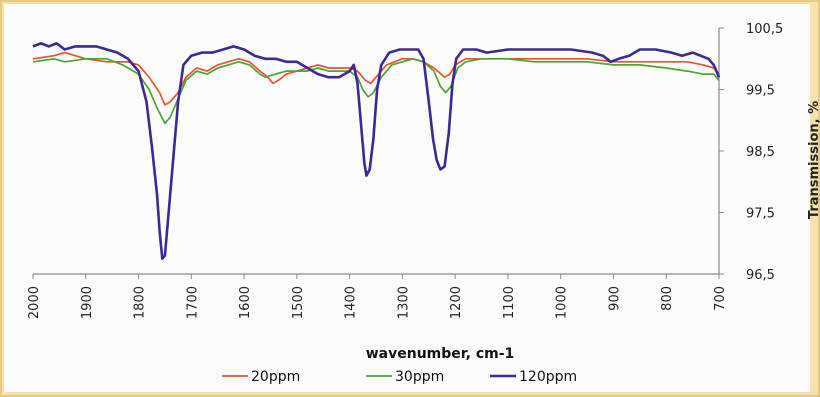  What do you see at coordinates (760, 152) in the screenshot?
I see `y-tick-label: 98,5` at bounding box center [760, 152].